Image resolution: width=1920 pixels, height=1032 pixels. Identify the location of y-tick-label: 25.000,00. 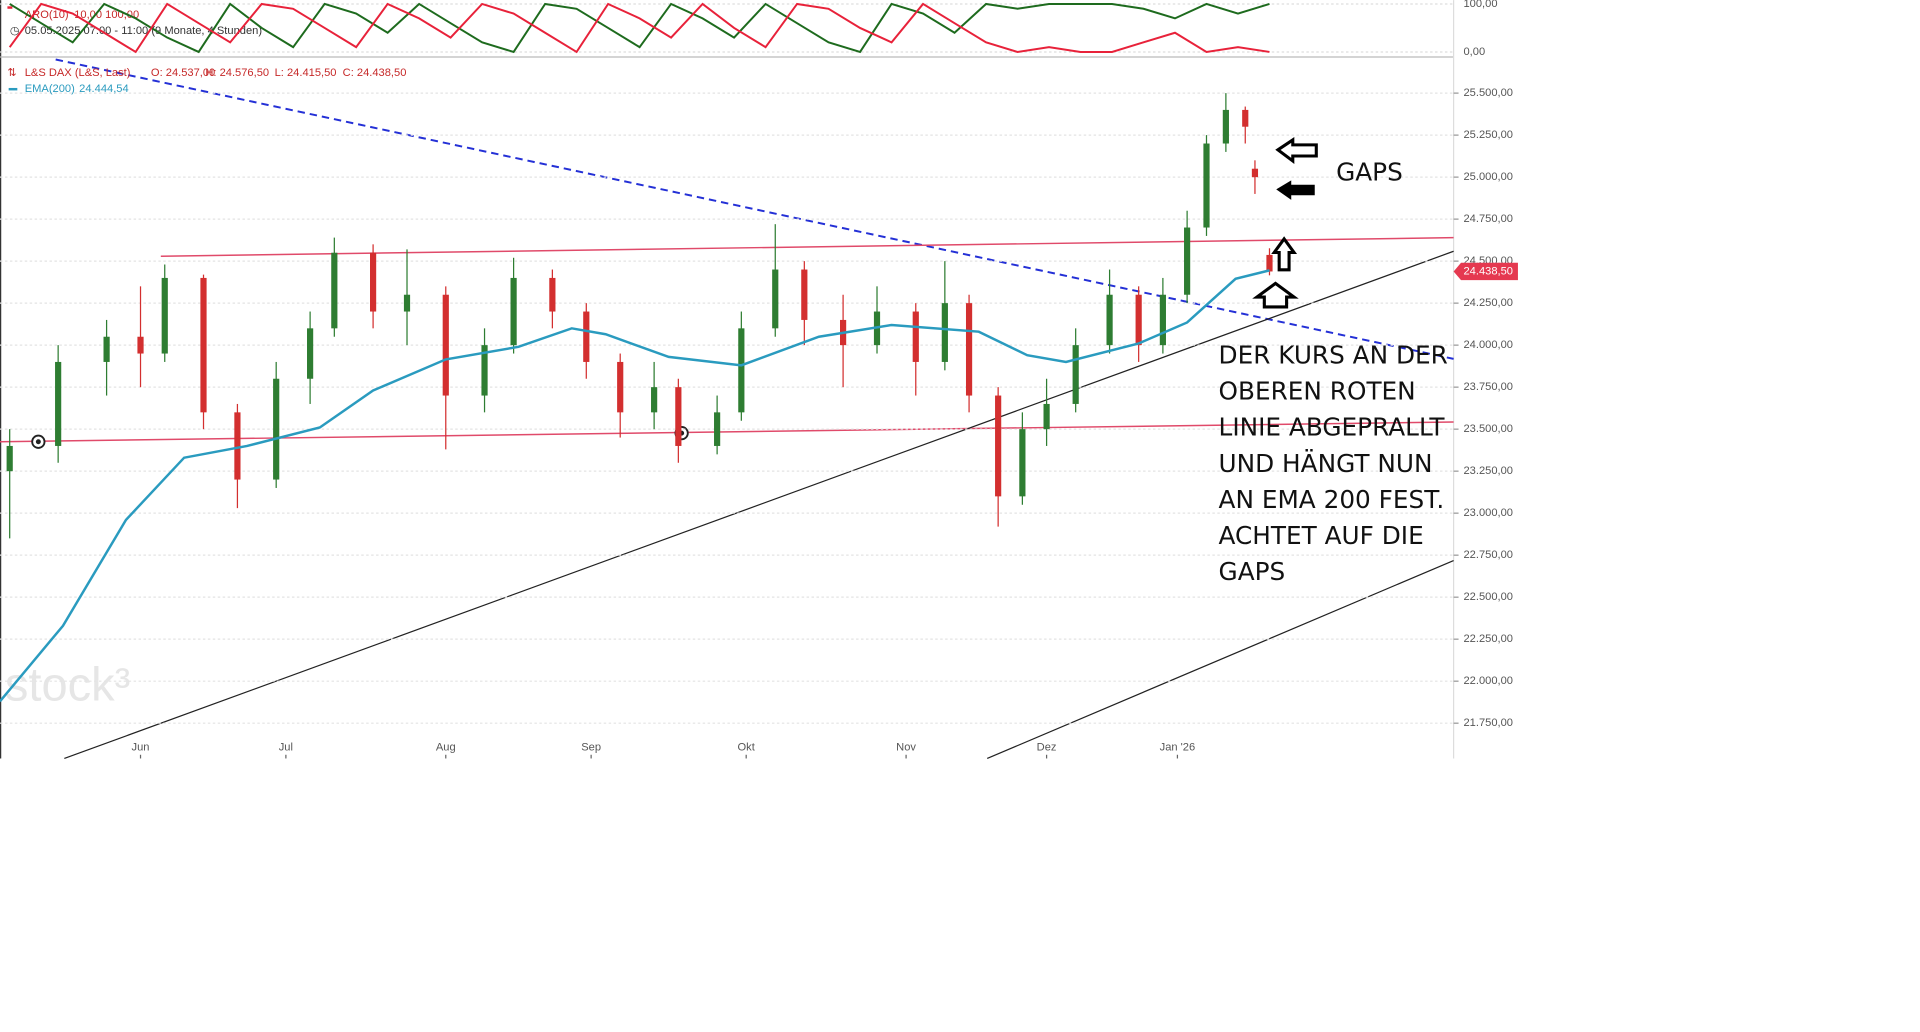
(1489, 177).